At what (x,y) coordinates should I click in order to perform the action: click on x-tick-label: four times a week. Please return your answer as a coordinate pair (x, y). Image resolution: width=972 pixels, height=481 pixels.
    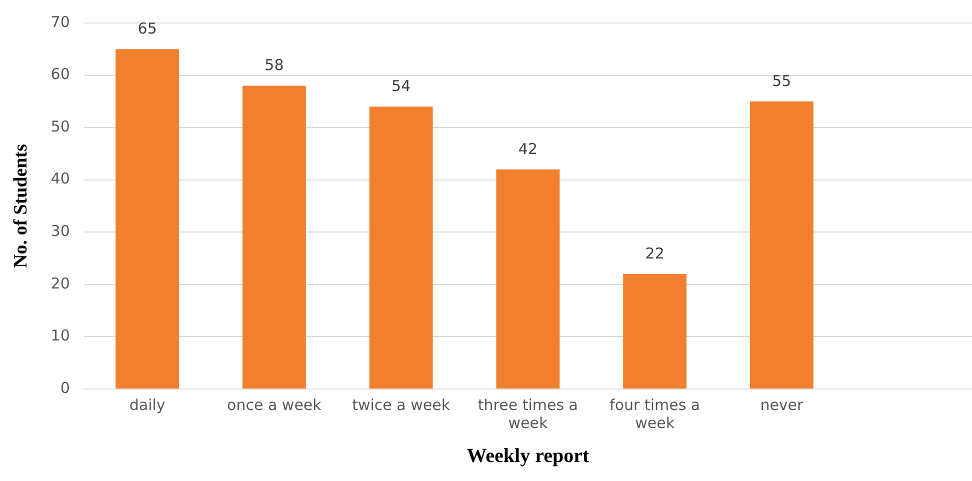
    Looking at the image, I should click on (655, 414).